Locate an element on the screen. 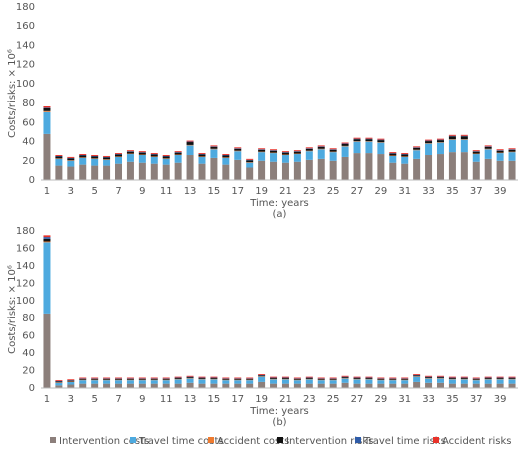 This screenshot has height=449, width=520. y-tick-label: 120 is located at coordinates (25, 65).